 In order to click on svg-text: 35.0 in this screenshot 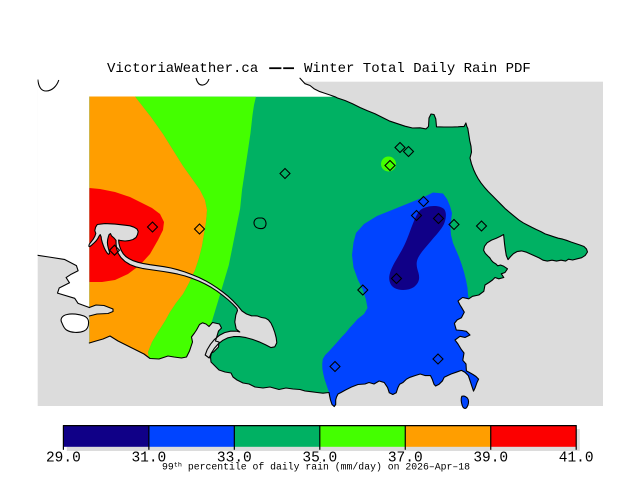, I will do `click(319, 459)`.